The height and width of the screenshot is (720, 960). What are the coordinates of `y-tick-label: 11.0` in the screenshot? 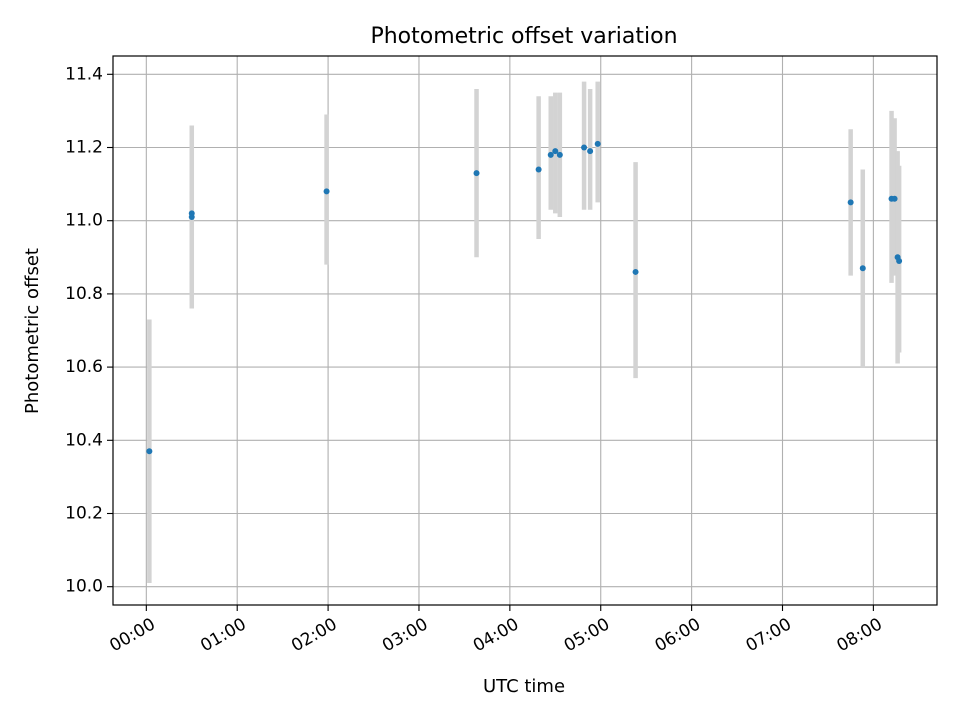 It's located at (84, 221).